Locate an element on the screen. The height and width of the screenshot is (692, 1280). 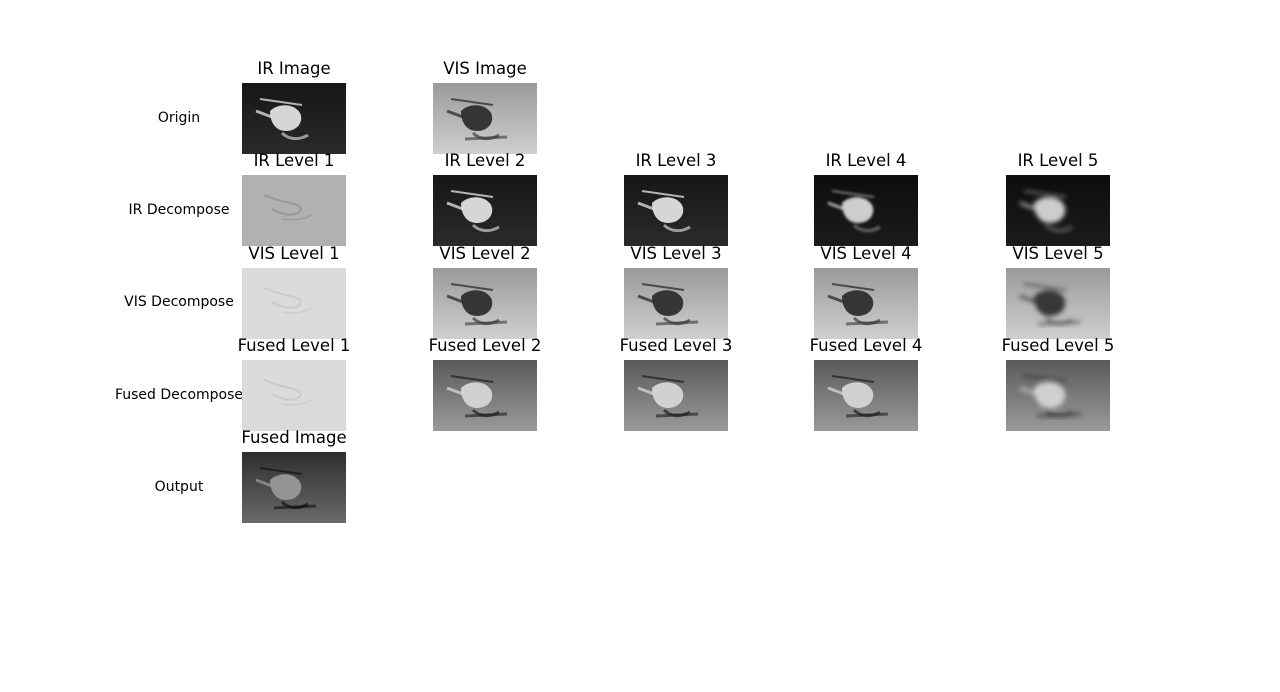
panel-title-11: VIS Level 5 is located at coordinates (1058, 253).